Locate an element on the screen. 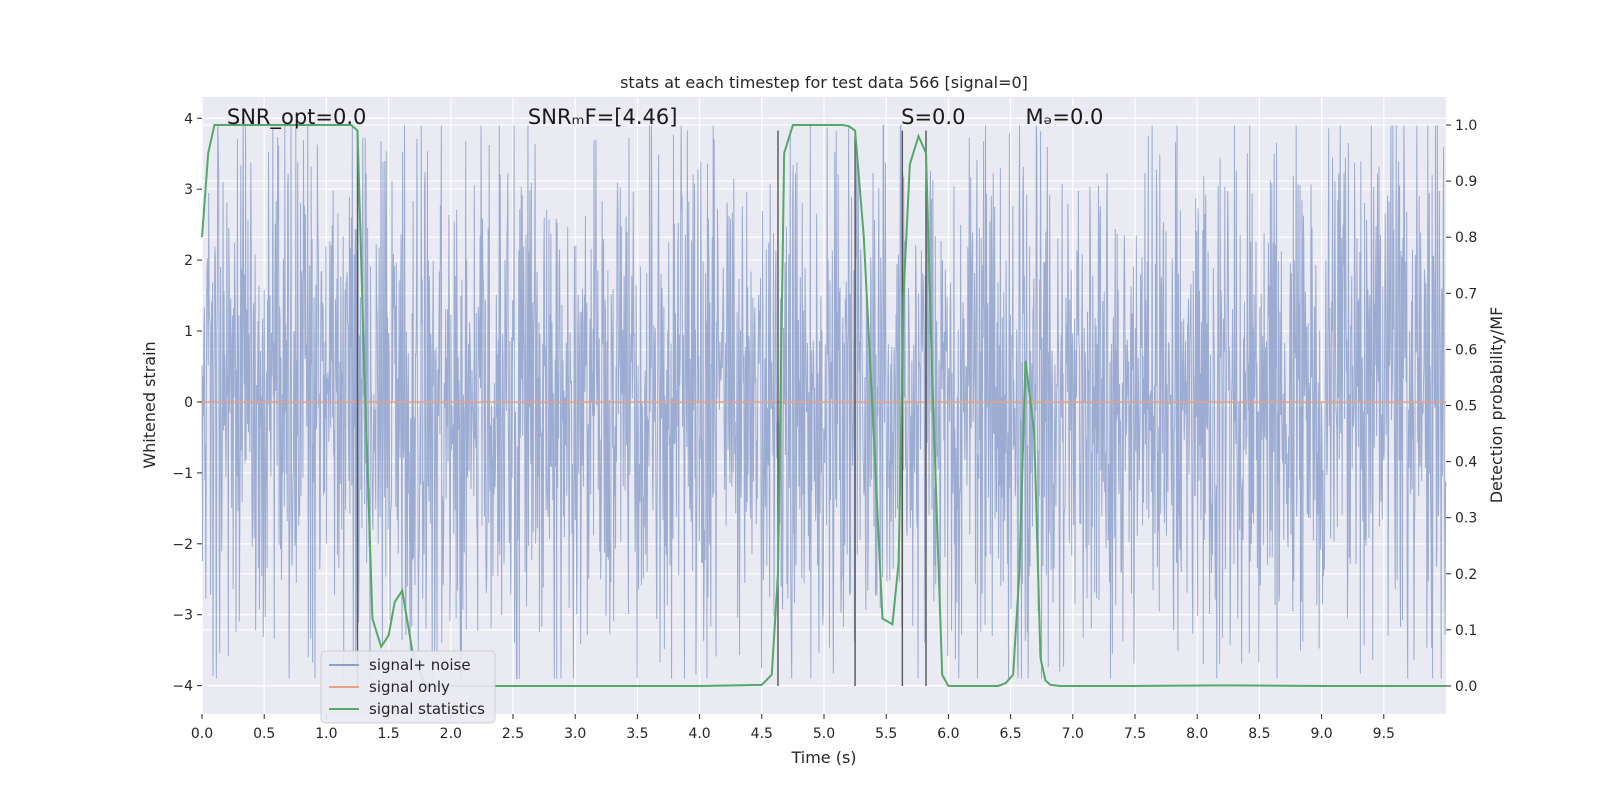  x-tick-label: 1.0 is located at coordinates (326, 734).